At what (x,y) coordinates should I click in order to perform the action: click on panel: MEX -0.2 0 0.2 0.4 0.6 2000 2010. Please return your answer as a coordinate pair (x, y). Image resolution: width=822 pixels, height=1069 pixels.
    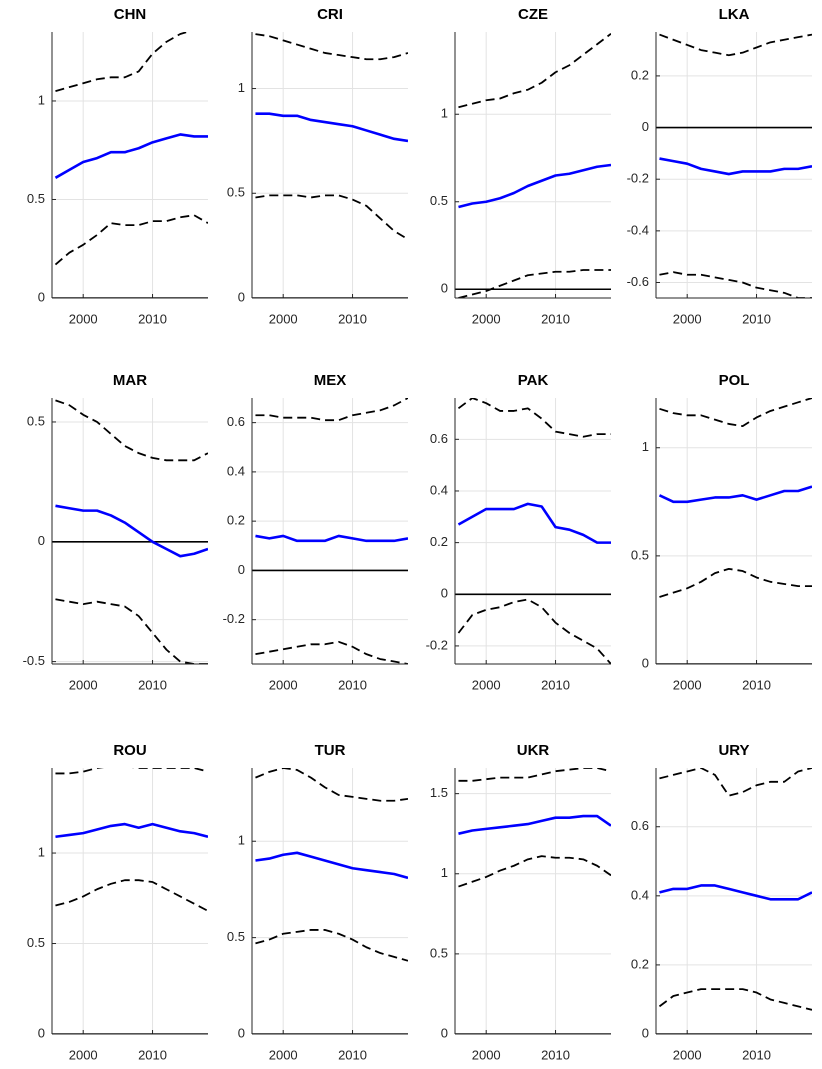
    Looking at the image, I should click on (315, 532).